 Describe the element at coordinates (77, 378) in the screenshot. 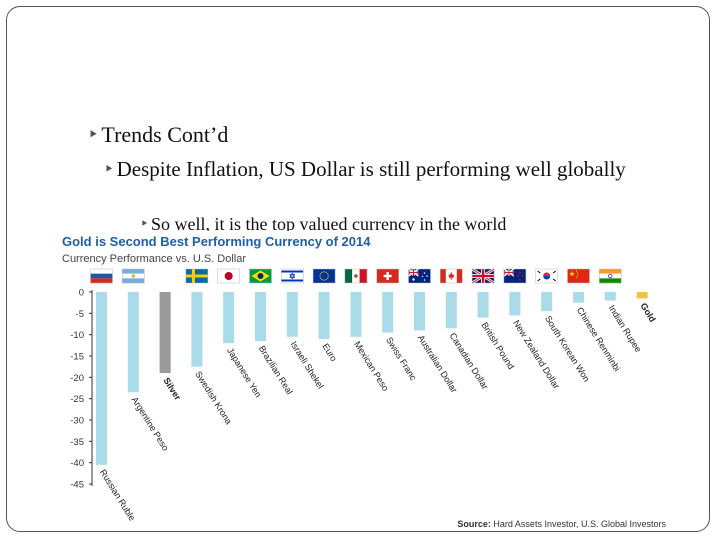

I see `y-tick-label: -20` at that location.